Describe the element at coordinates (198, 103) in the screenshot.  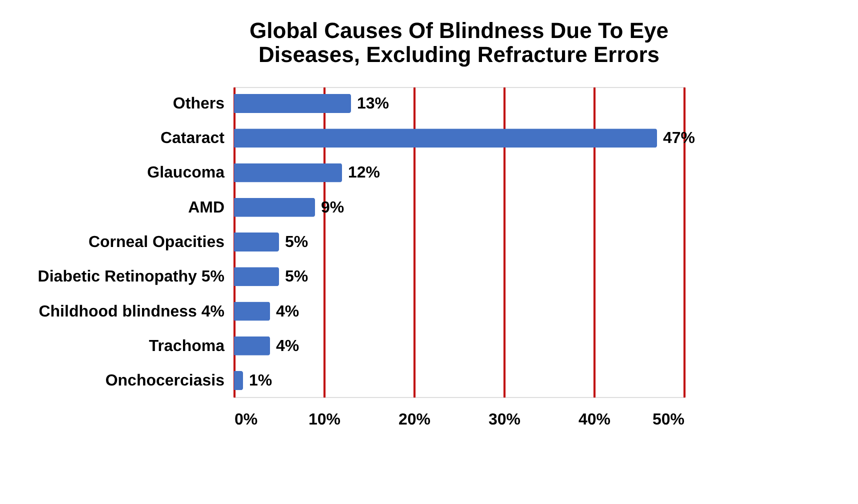
I see `y-tick-label: Others` at that location.